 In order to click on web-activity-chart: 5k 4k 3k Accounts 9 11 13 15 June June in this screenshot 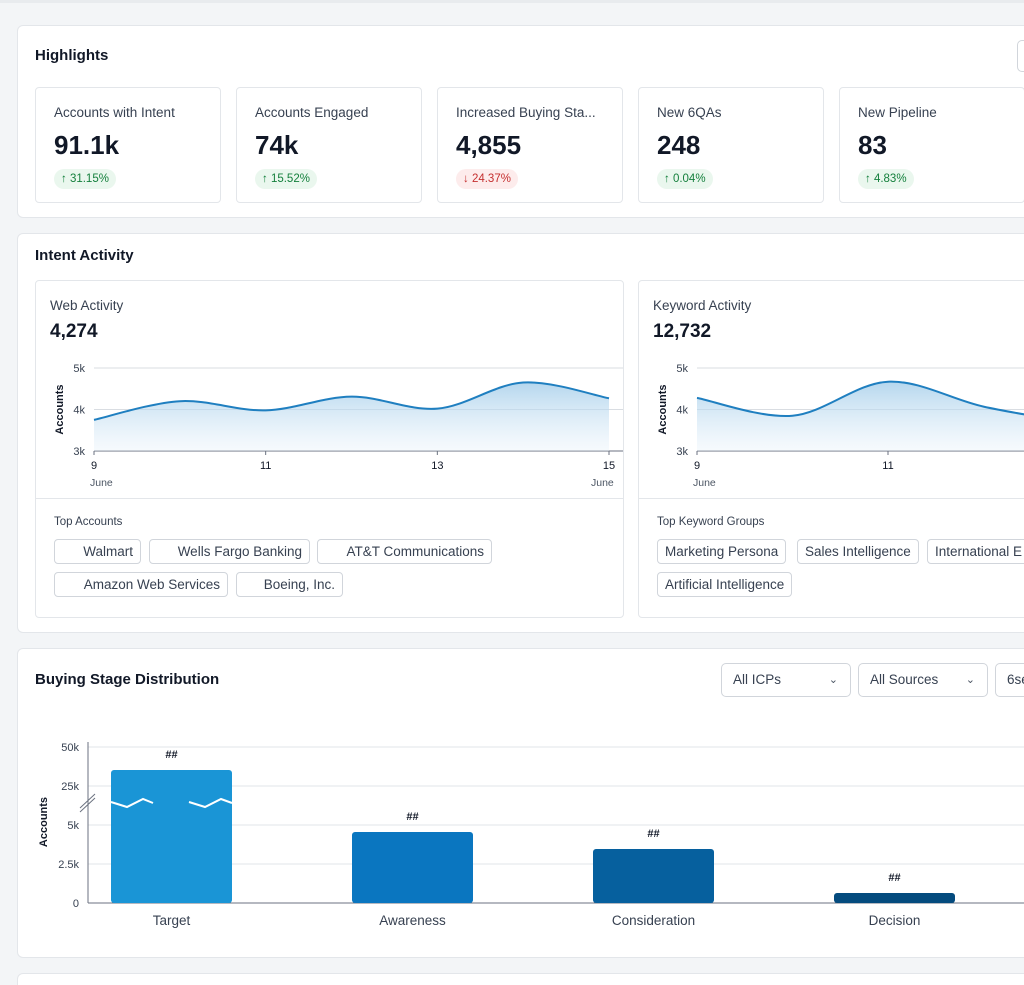, I will do `click(338, 426)`.